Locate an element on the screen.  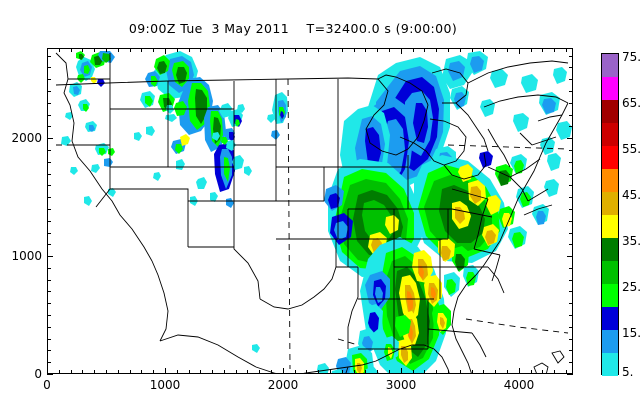
colorbar is located at coordinates (610, 214).